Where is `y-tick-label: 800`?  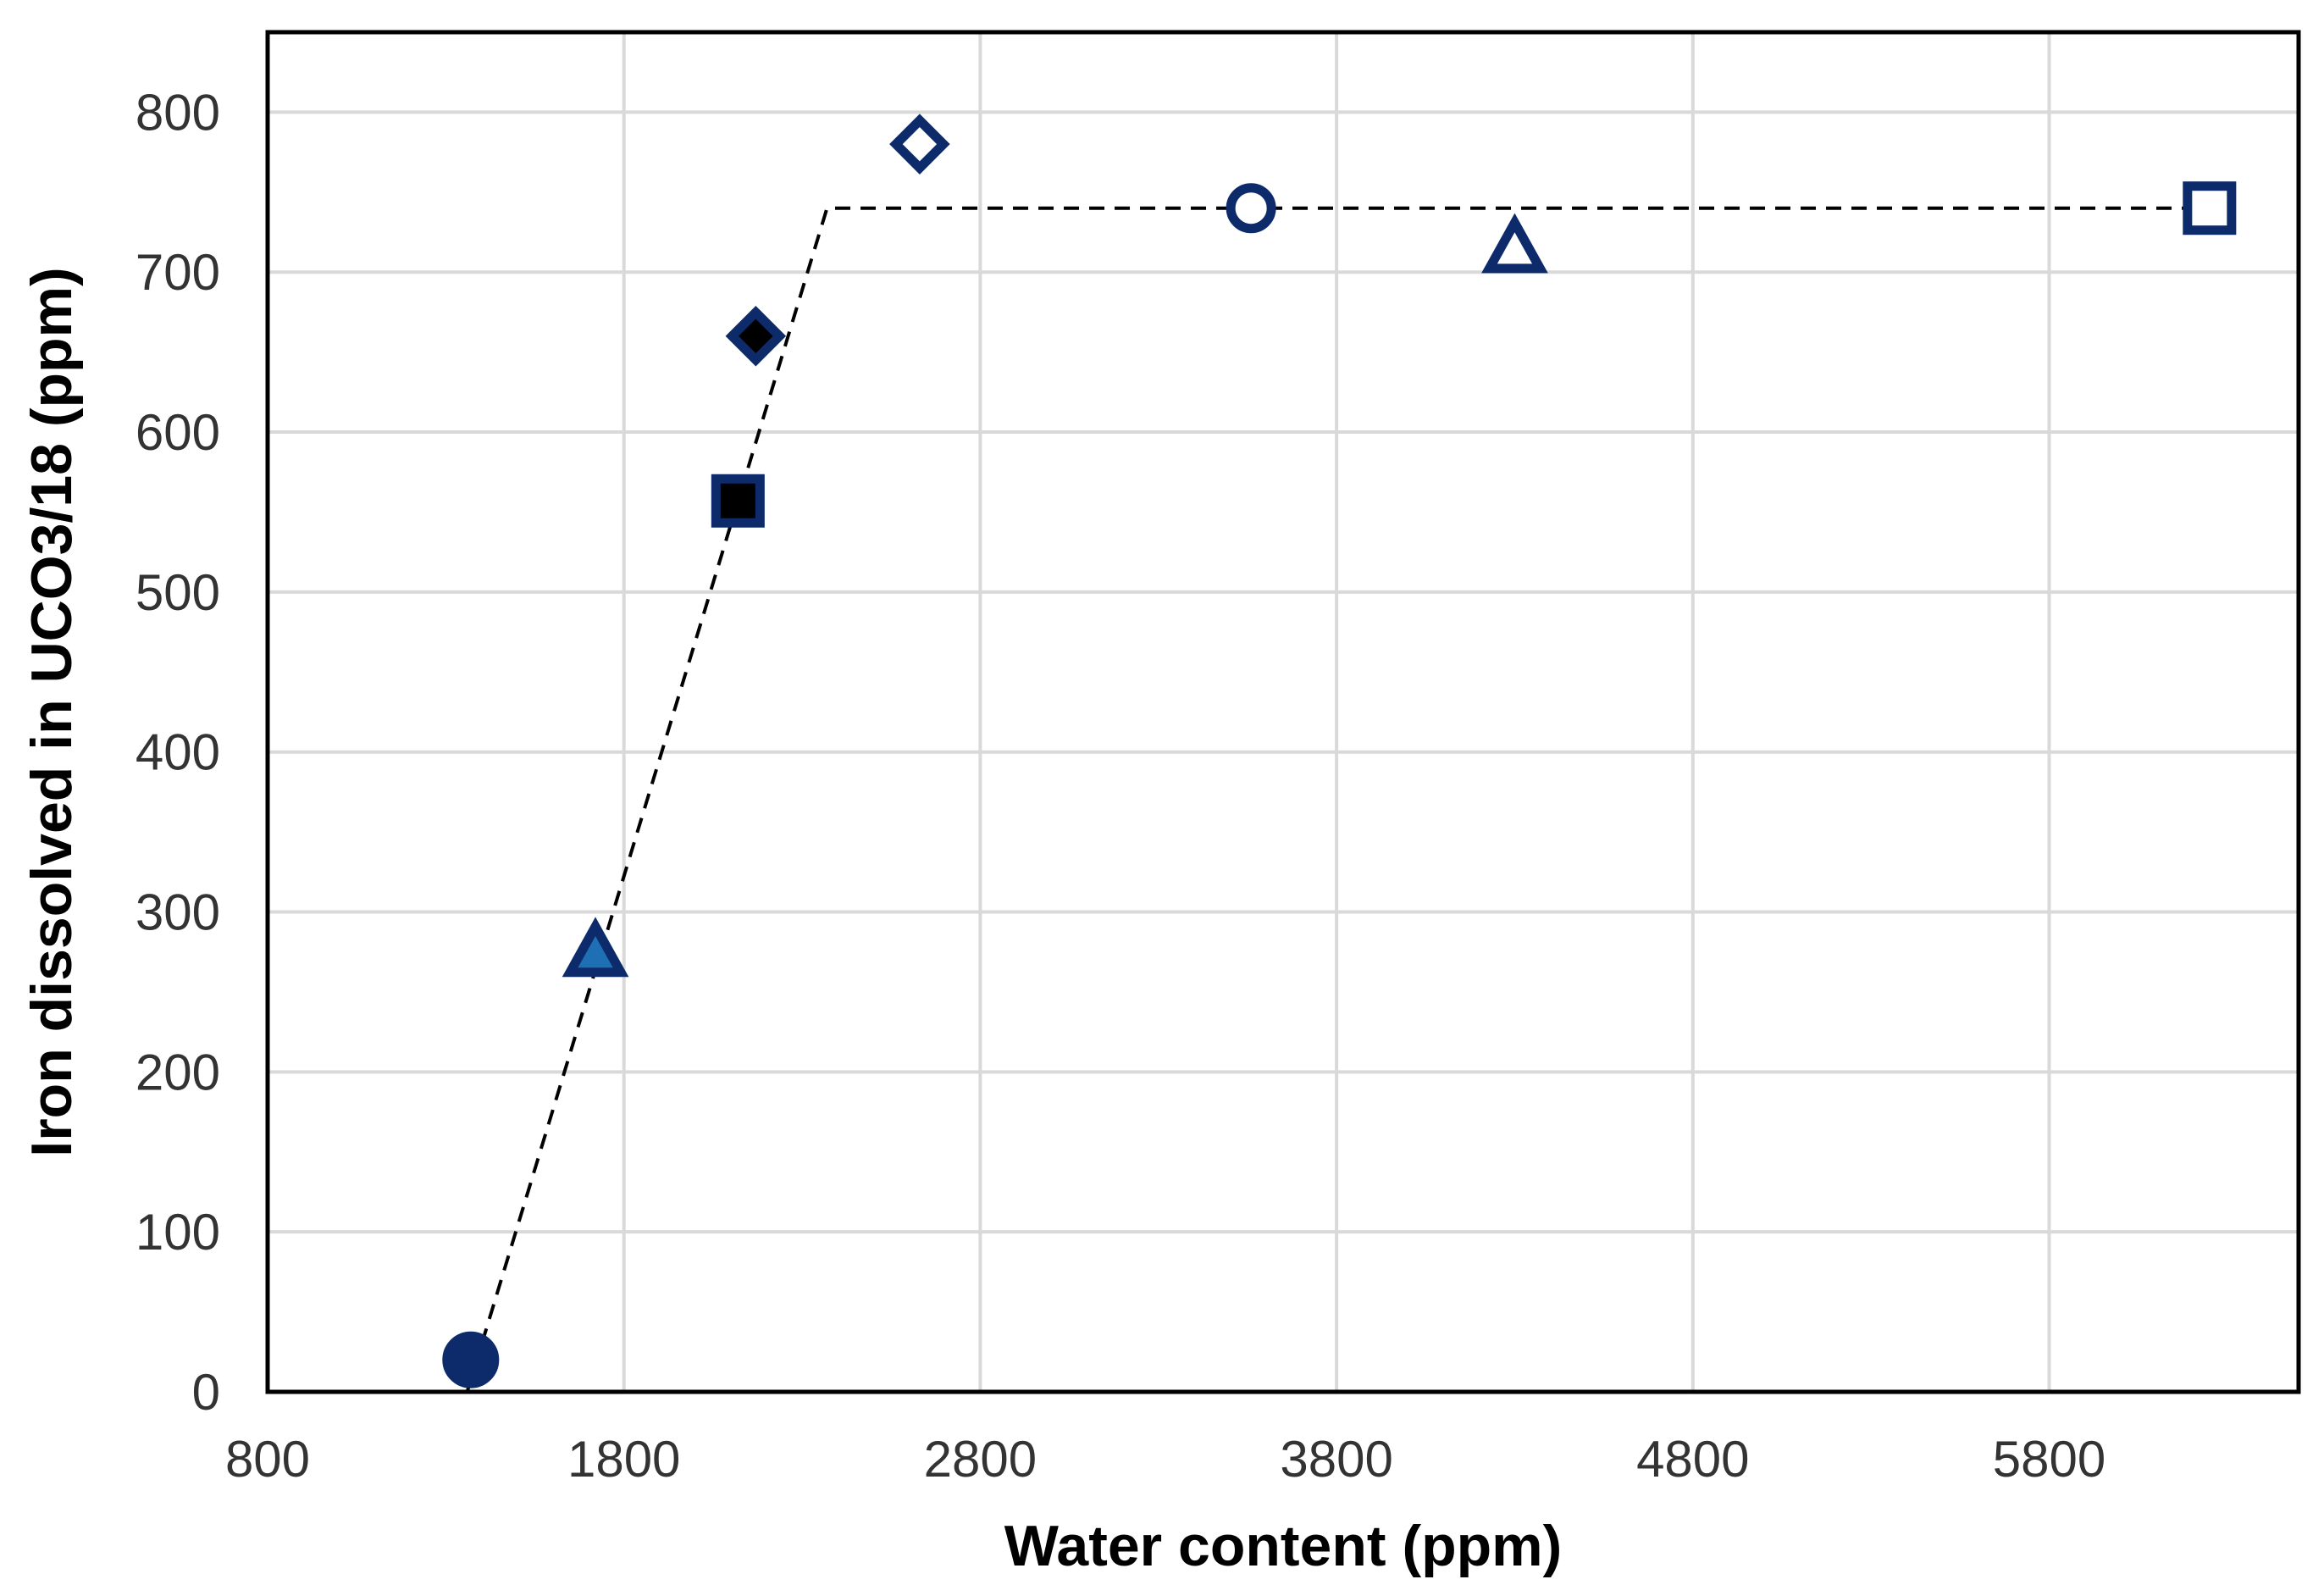
y-tick-label: 800 is located at coordinates (178, 112).